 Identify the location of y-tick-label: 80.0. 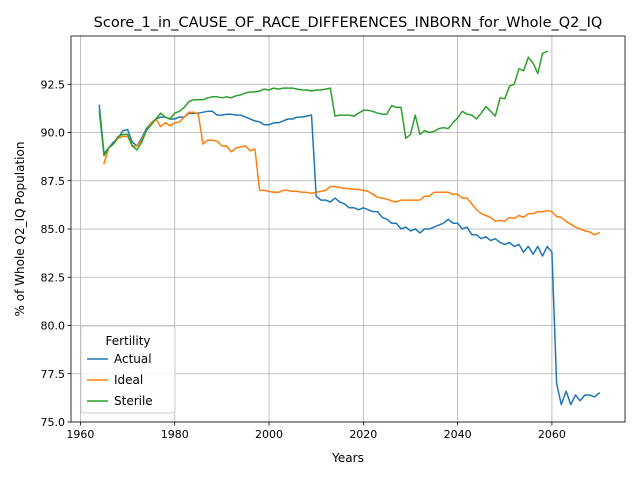
(53, 326).